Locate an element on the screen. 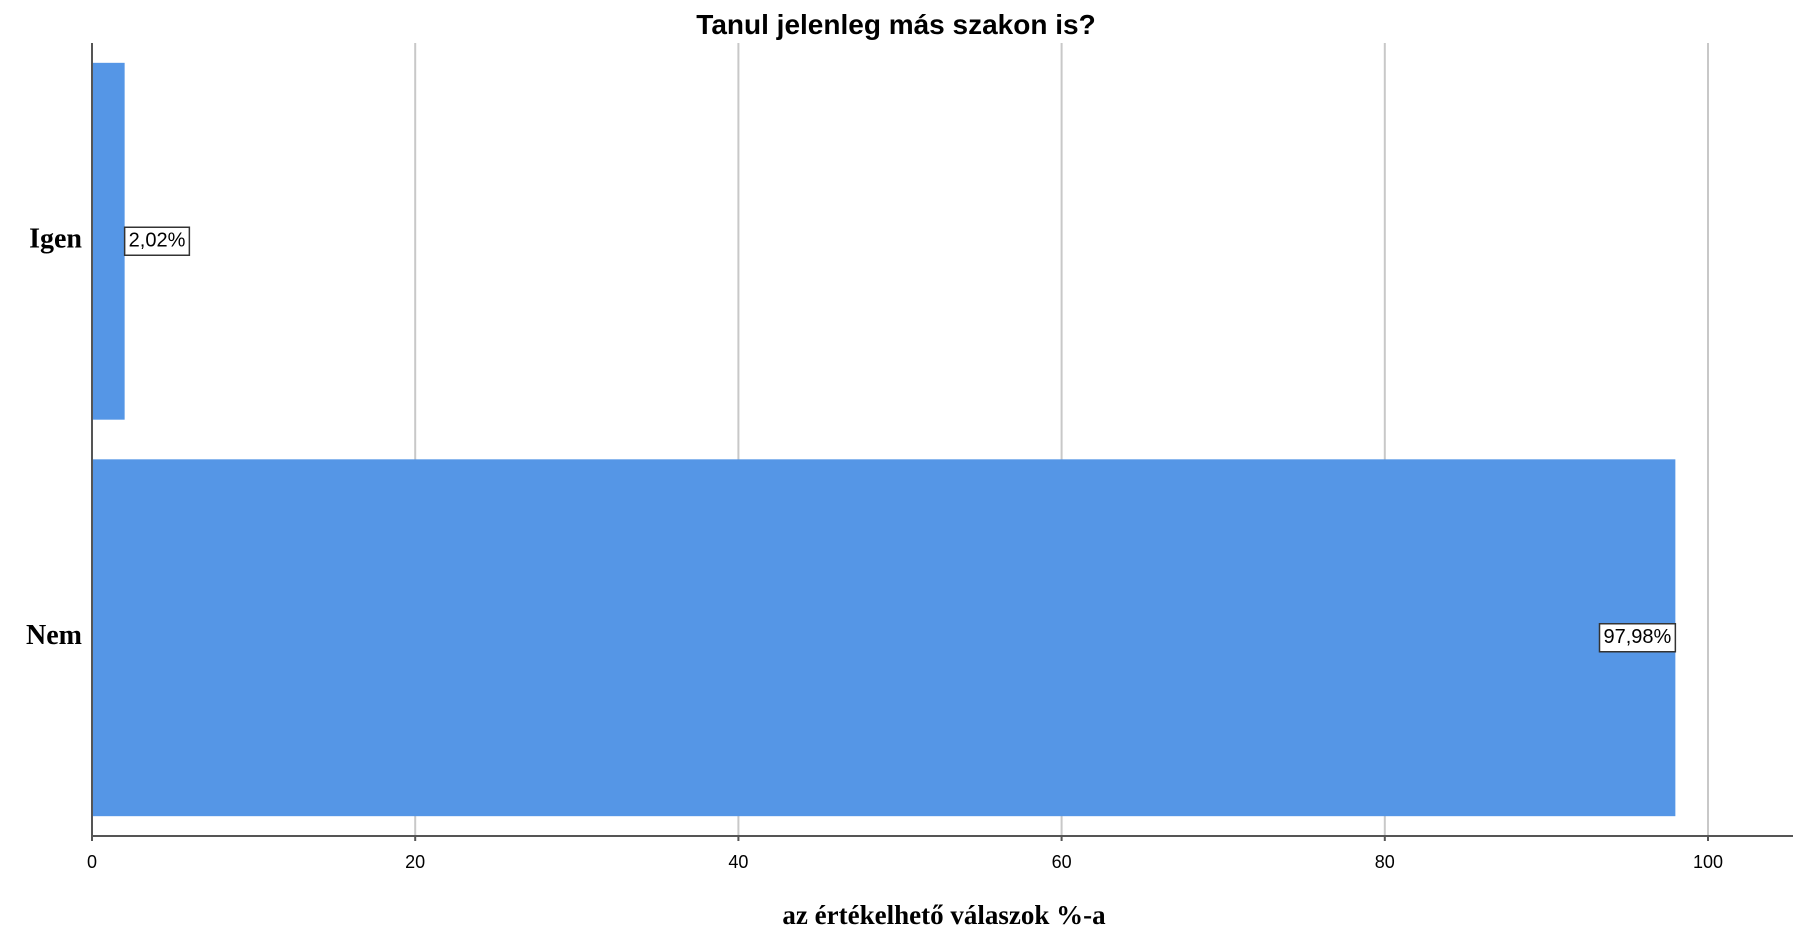 The width and height of the screenshot is (1793, 933). x-tick-label-80: 80 is located at coordinates (1385, 862).